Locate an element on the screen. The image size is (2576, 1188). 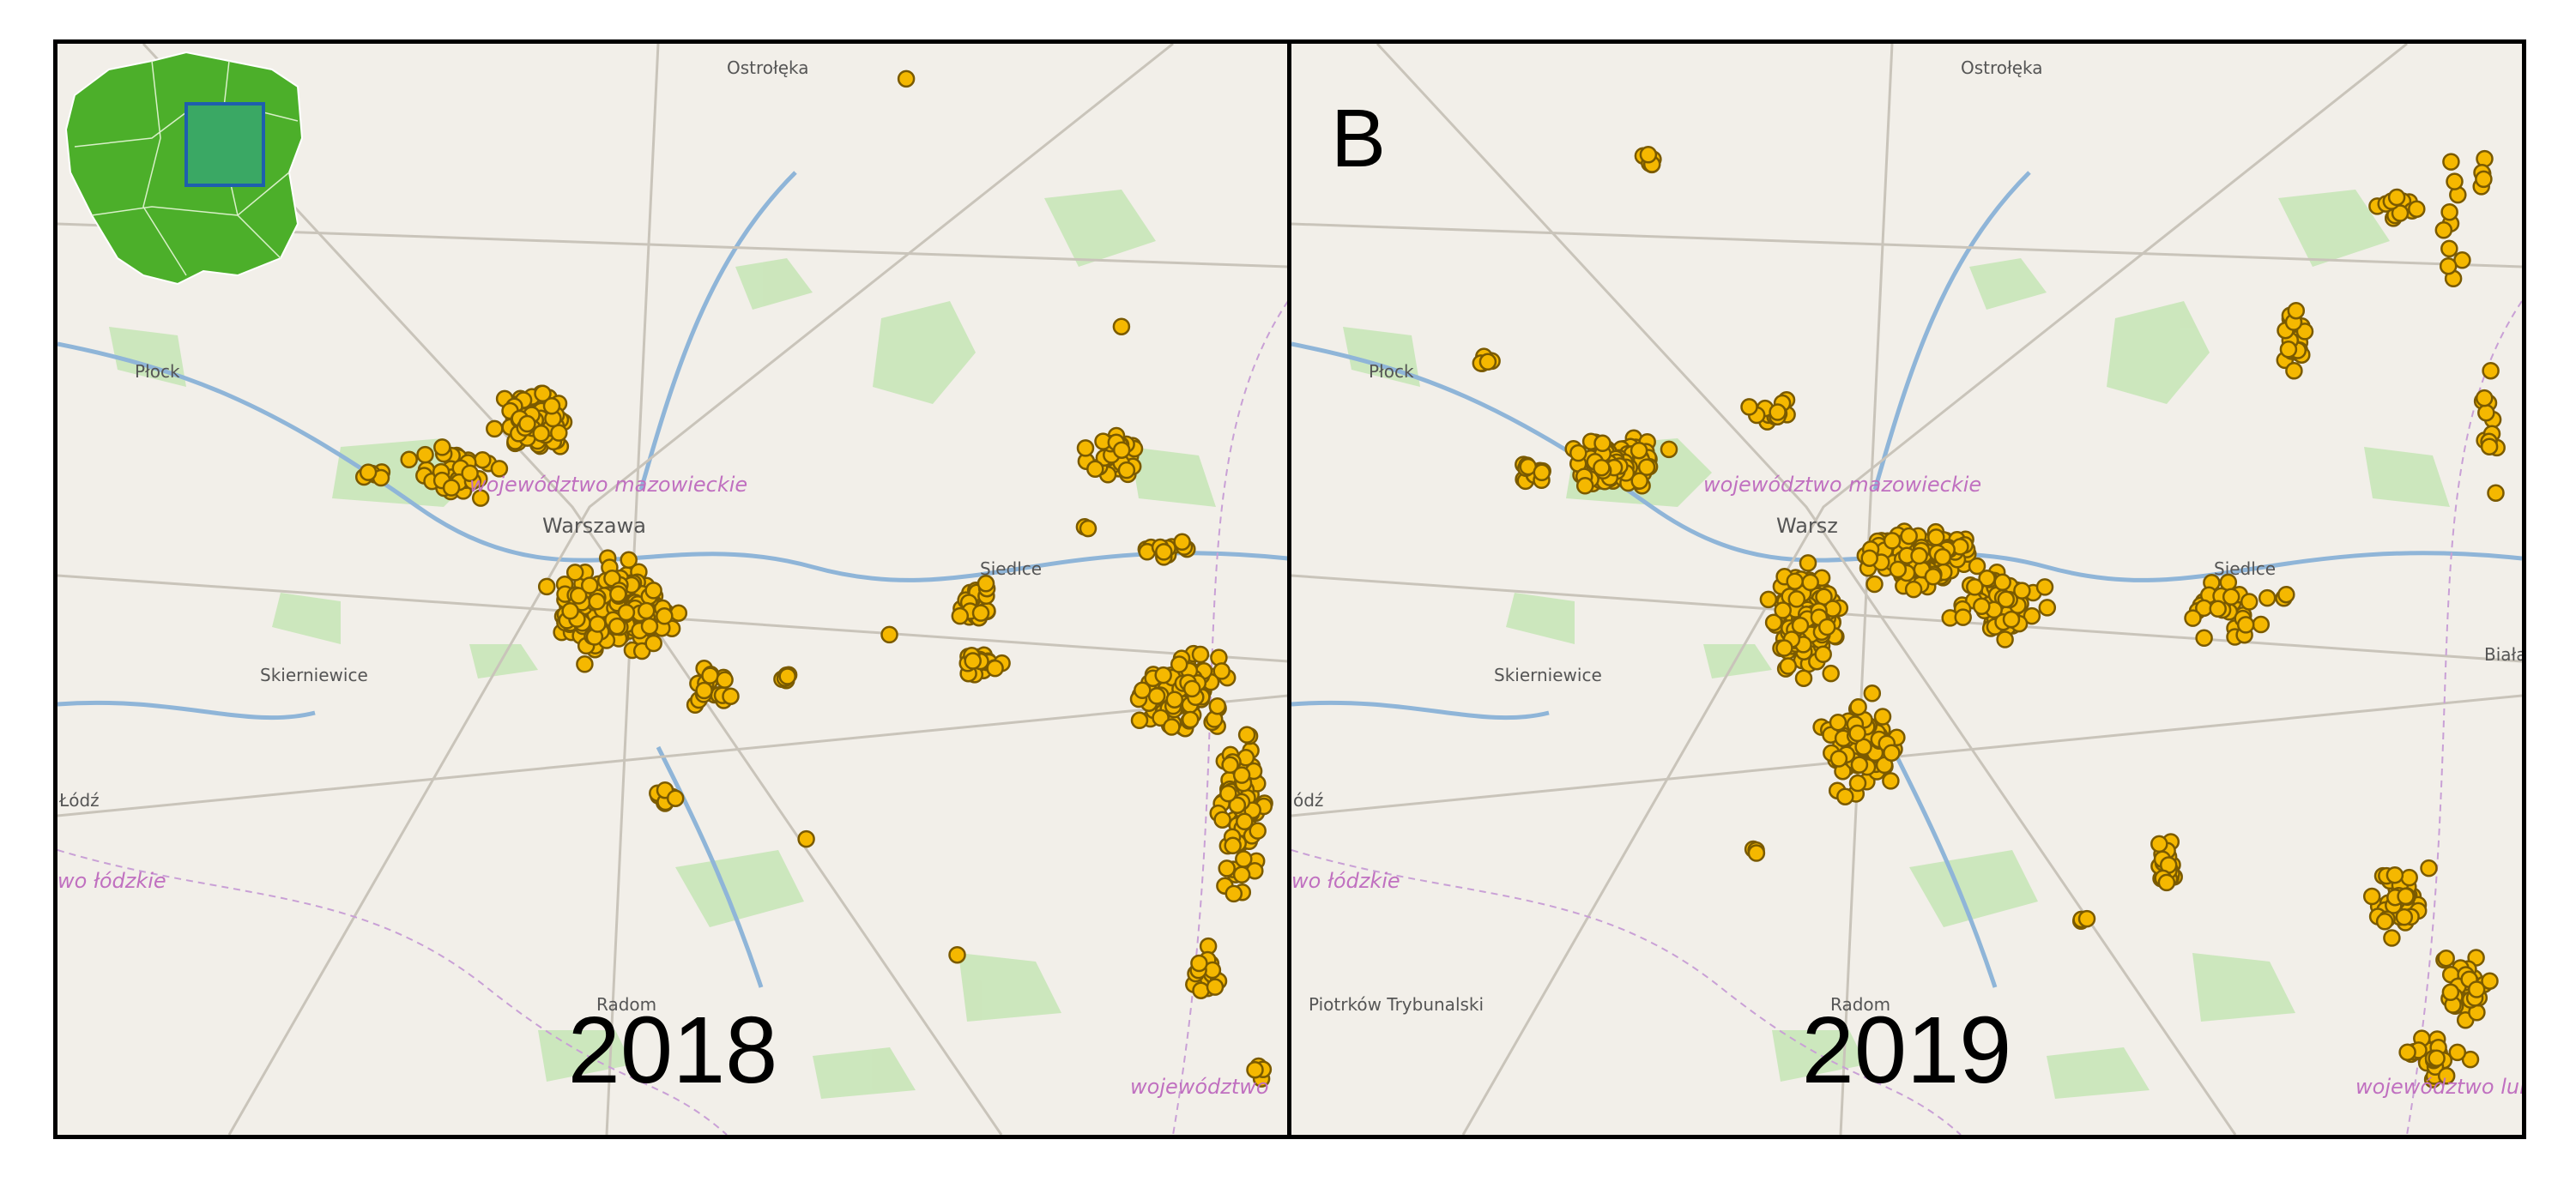
poland-outline is located at coordinates (184, 168).